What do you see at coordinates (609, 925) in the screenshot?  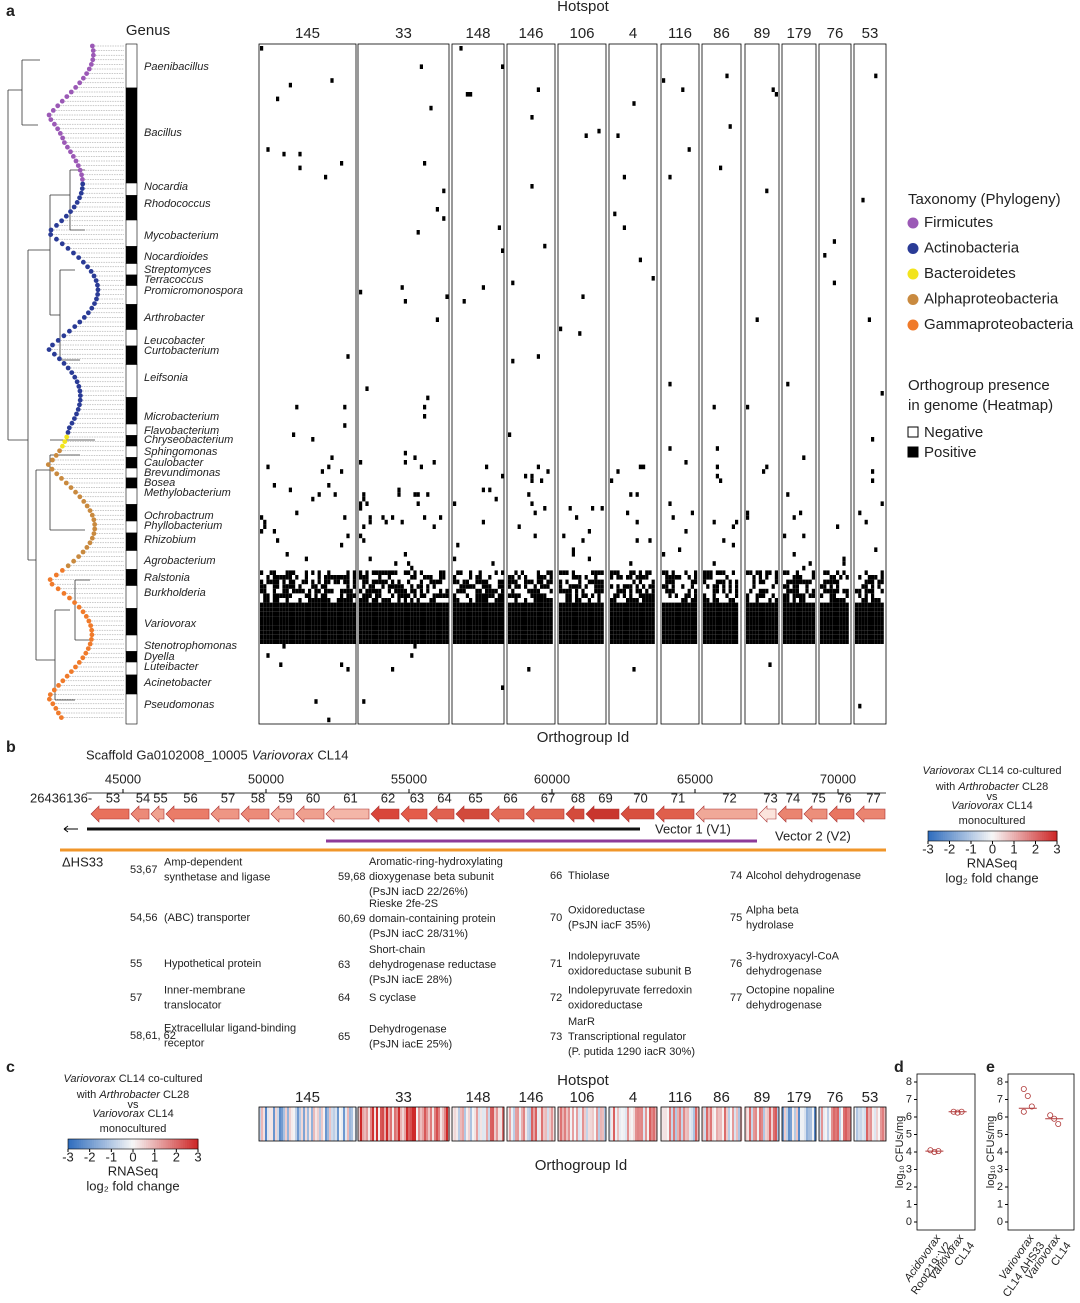 I see `annotation-text: (PsJN iacF 35%)` at bounding box center [609, 925].